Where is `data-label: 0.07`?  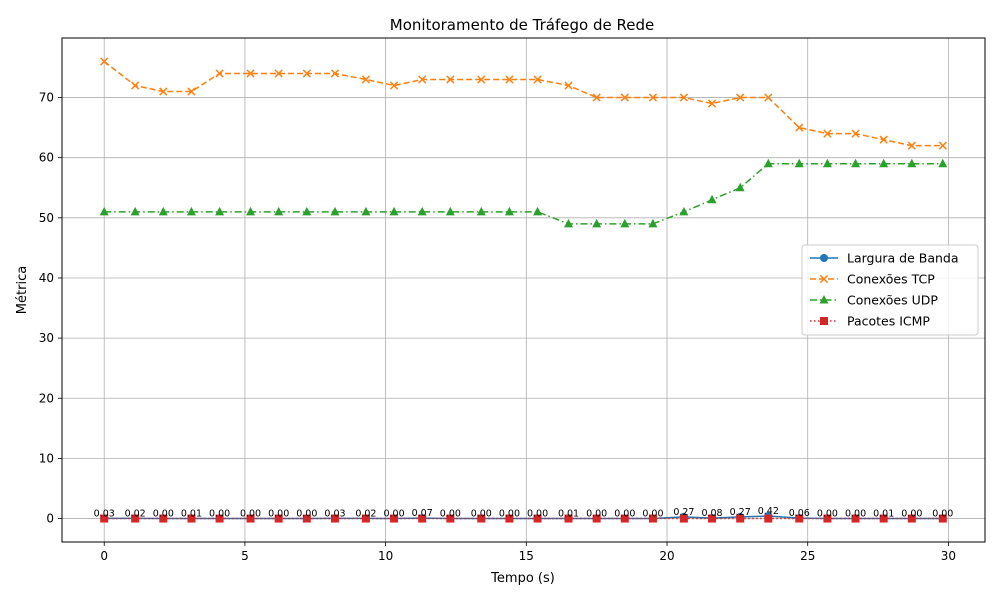
data-label: 0.07 is located at coordinates (422, 513).